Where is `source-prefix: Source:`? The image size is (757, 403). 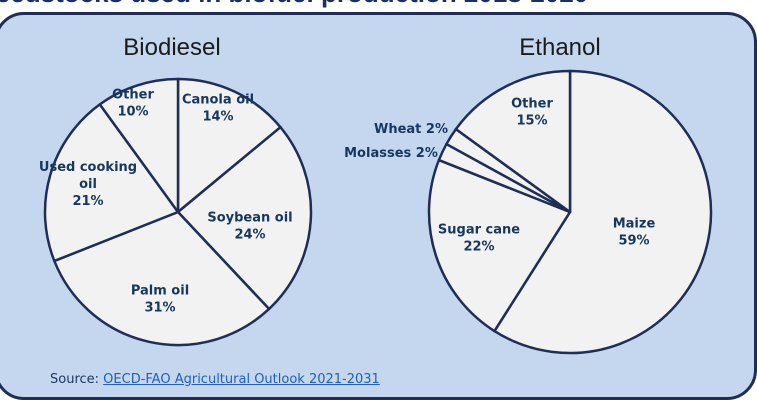
source-prefix: Source: is located at coordinates (77, 379).